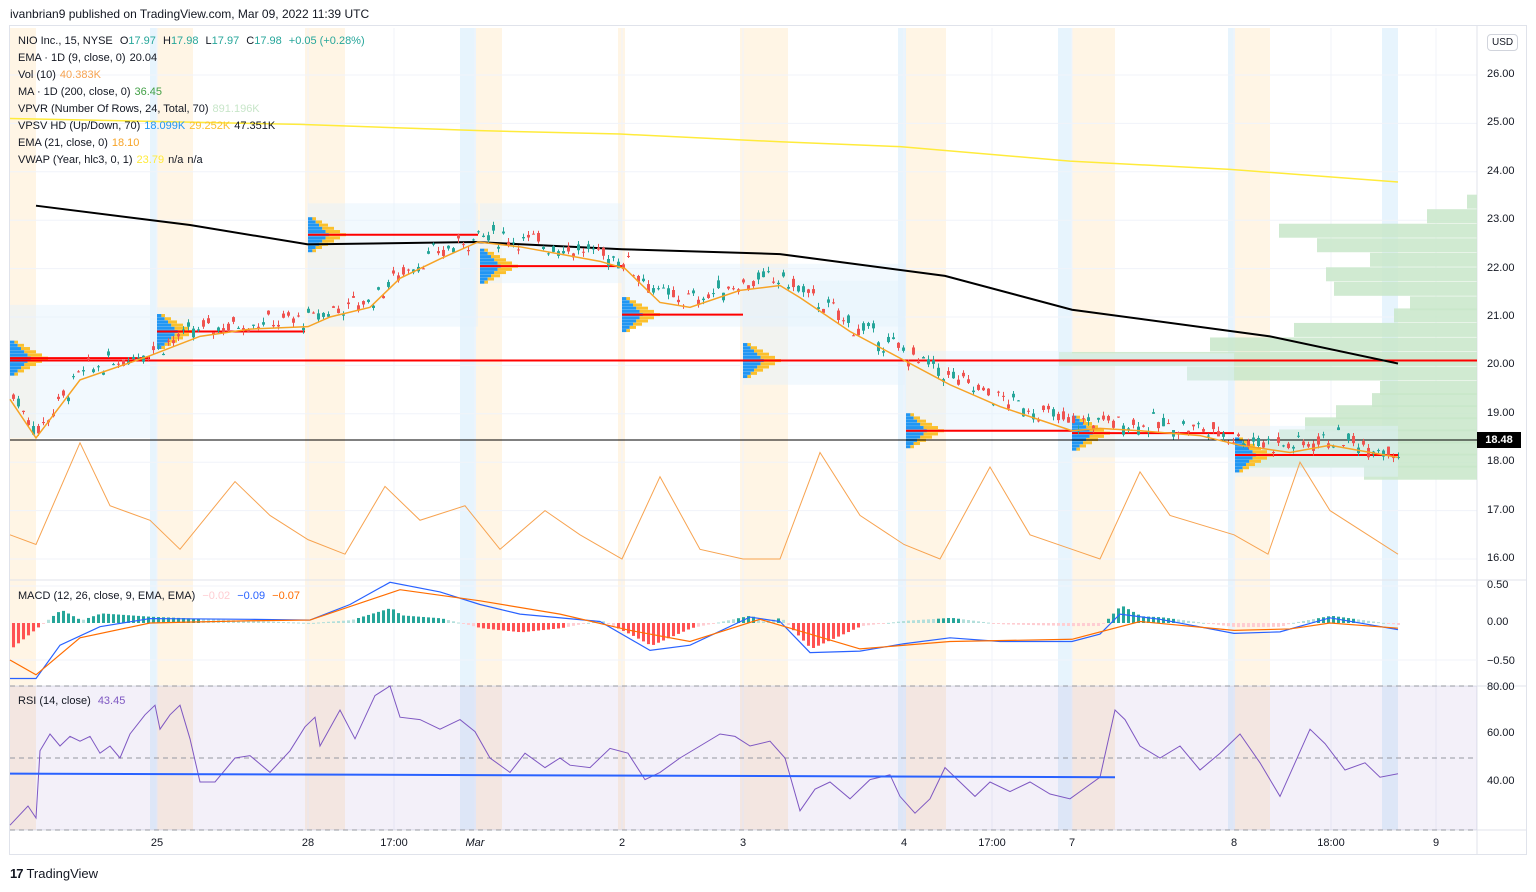 This screenshot has width=1536, height=892. I want to click on macd-signal-value: −0.07, so click(286, 596).